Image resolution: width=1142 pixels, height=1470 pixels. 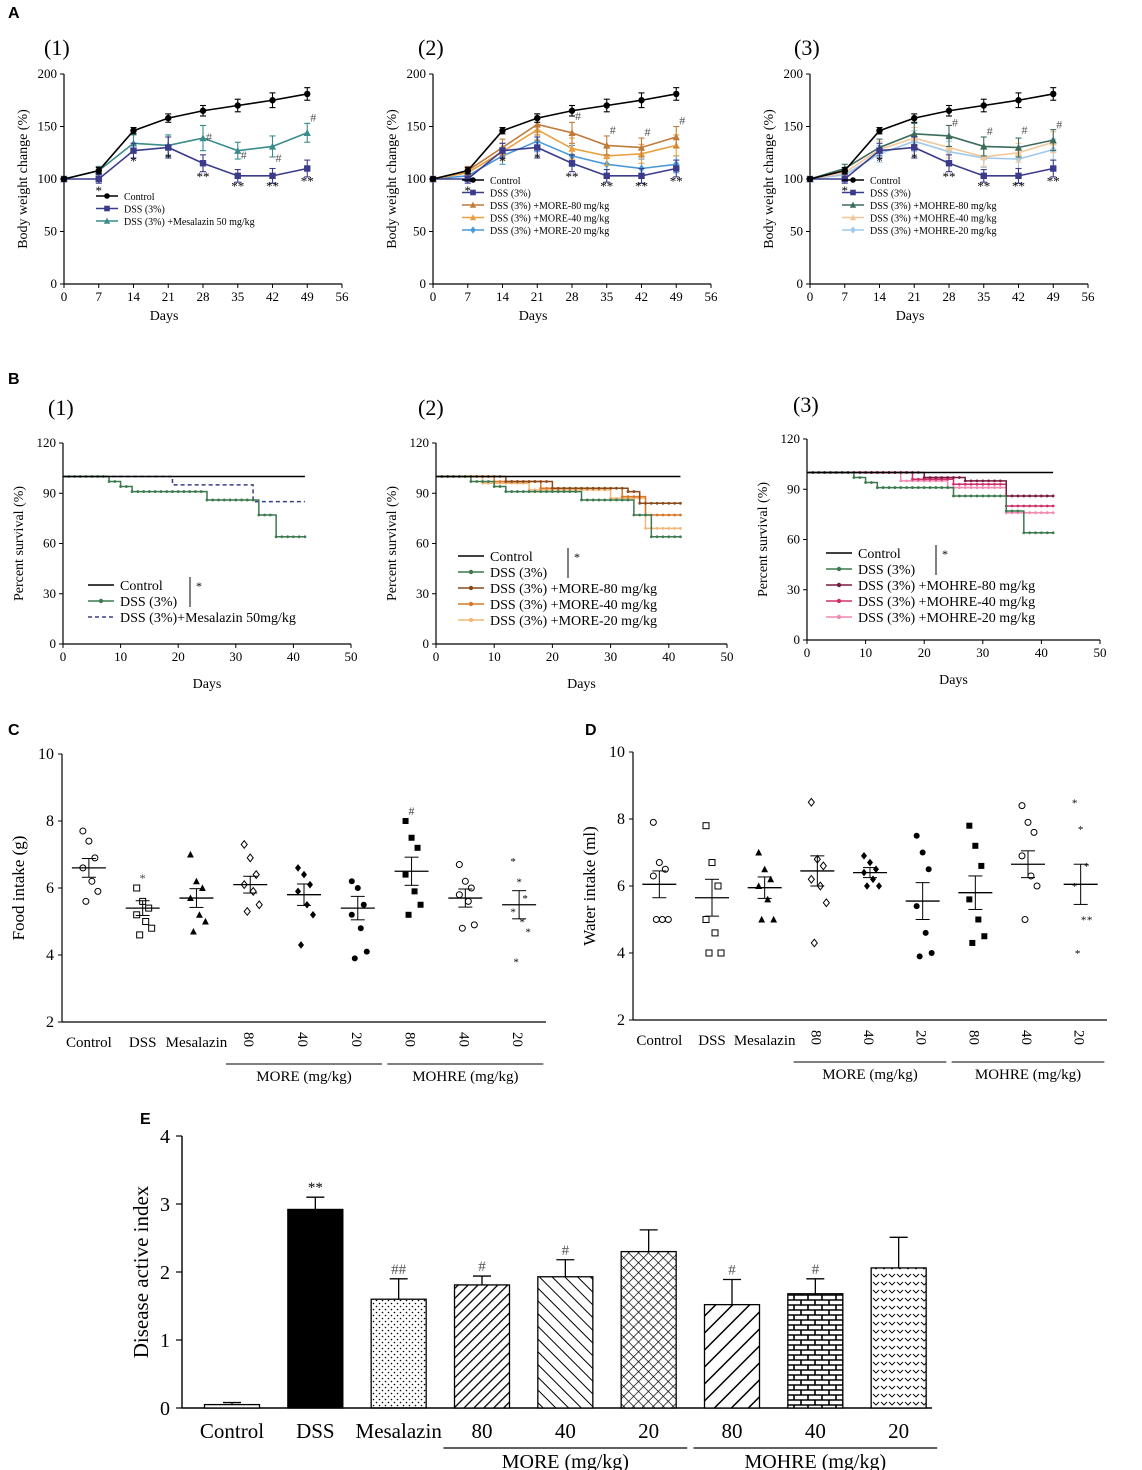 What do you see at coordinates (806, 404) in the screenshot?
I see `subpanel-label: (3)` at bounding box center [806, 404].